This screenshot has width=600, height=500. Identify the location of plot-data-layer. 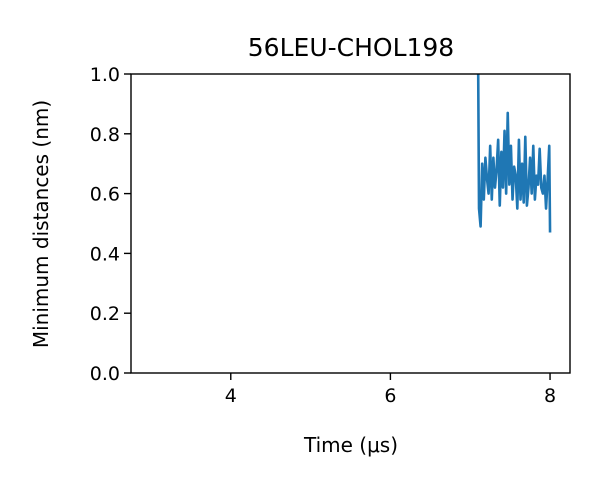
(514, 153).